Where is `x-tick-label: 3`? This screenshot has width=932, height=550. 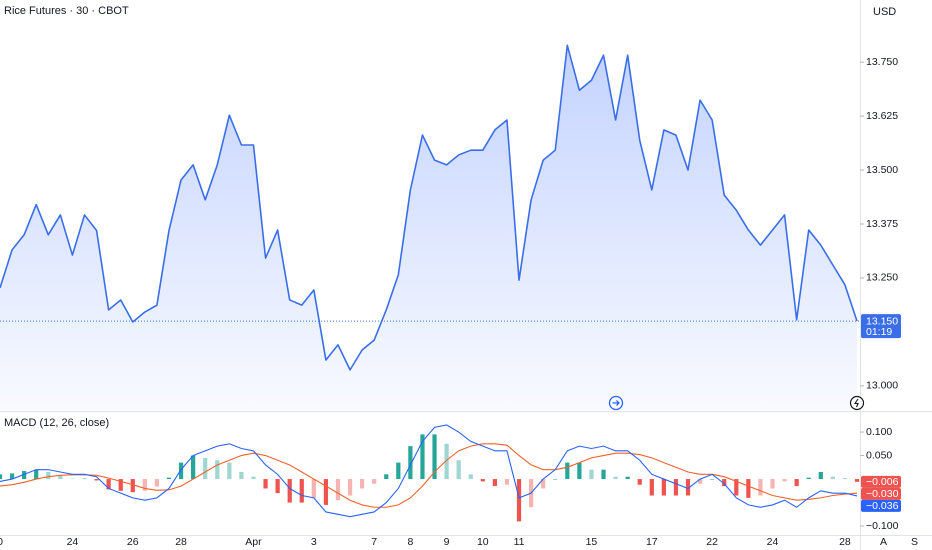 x-tick-label: 3 is located at coordinates (314, 542).